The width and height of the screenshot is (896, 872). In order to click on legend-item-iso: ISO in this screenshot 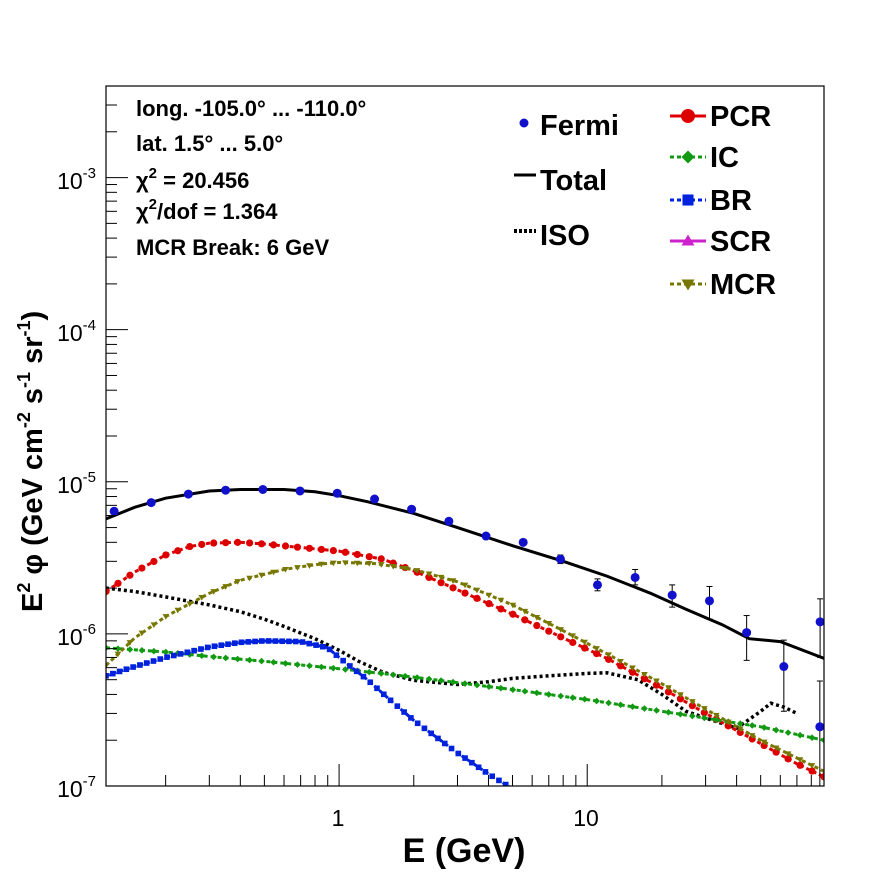, I will do `click(552, 236)`.